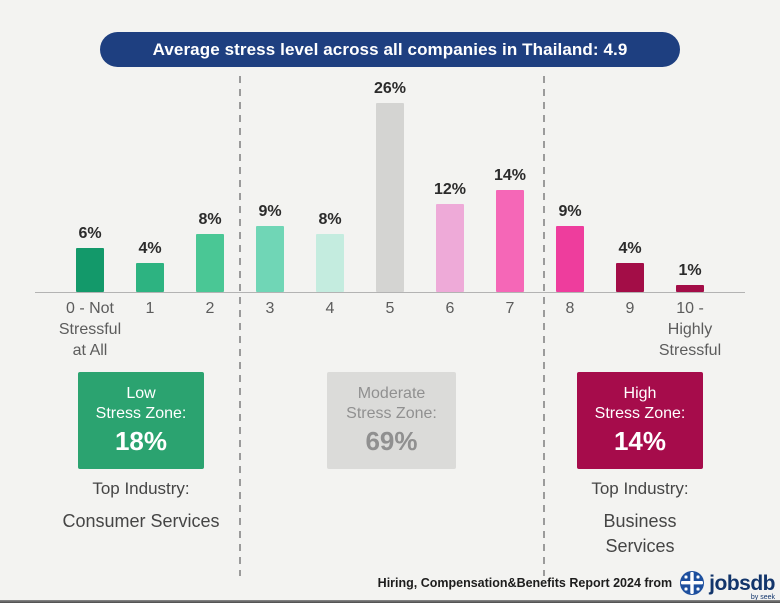 The width and height of the screenshot is (780, 603). Describe the element at coordinates (692, 583) in the screenshot. I see `jobsdb-globe-icon` at that location.